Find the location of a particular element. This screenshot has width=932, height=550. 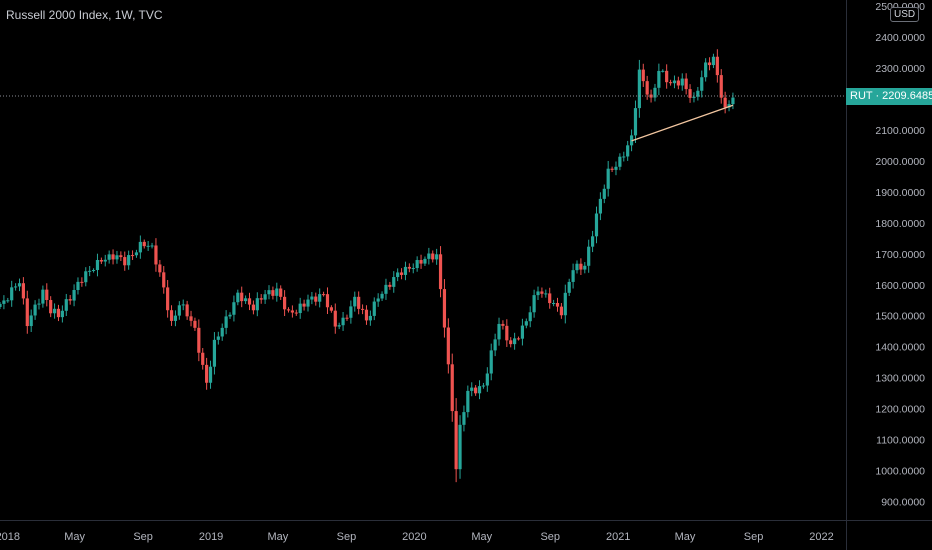

y-tick-label: 900.0000 is located at coordinates (903, 502).